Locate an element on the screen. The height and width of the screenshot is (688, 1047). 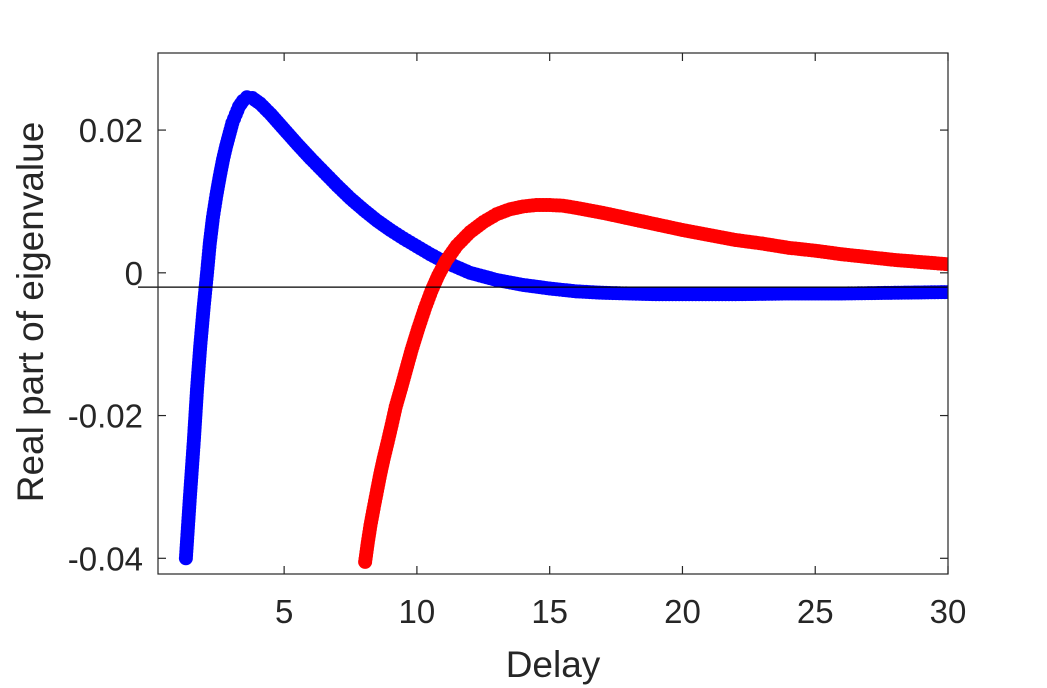
x-tick-label: 25 is located at coordinates (815, 611).